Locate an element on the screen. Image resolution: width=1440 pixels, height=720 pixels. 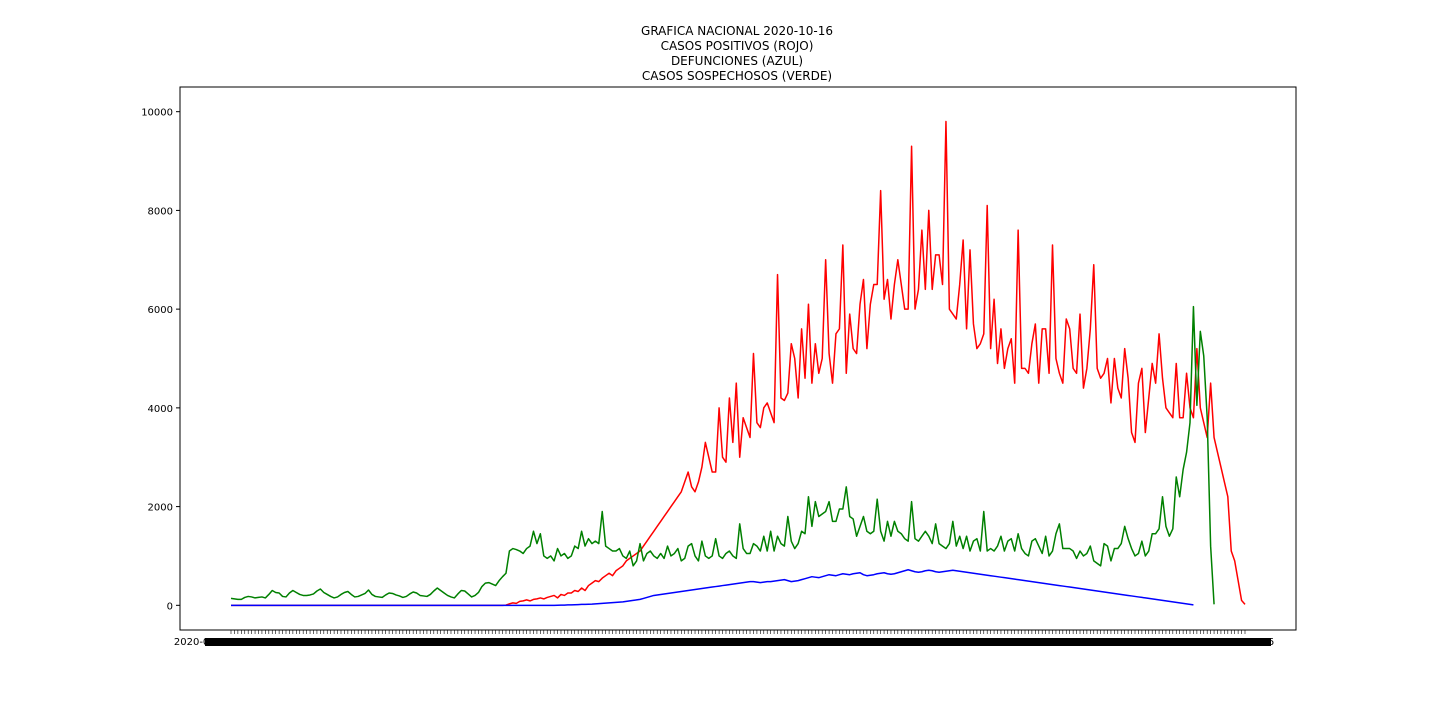
x-tick-labels-overlap-band is located at coordinates (738, 642).